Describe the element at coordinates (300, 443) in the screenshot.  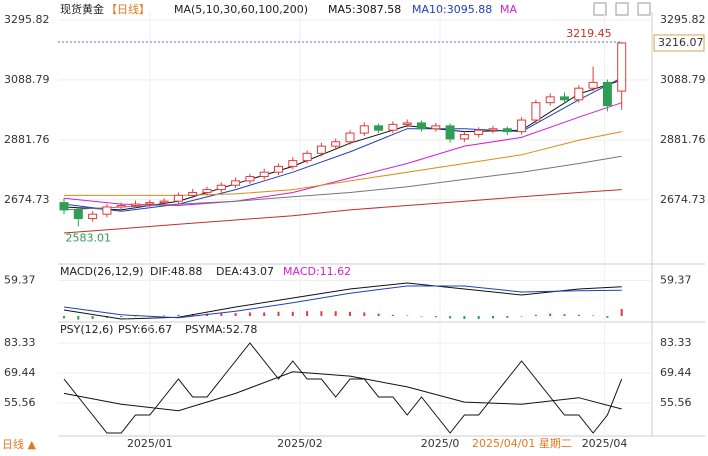
I see `x-tick-label: 2025/02` at that location.